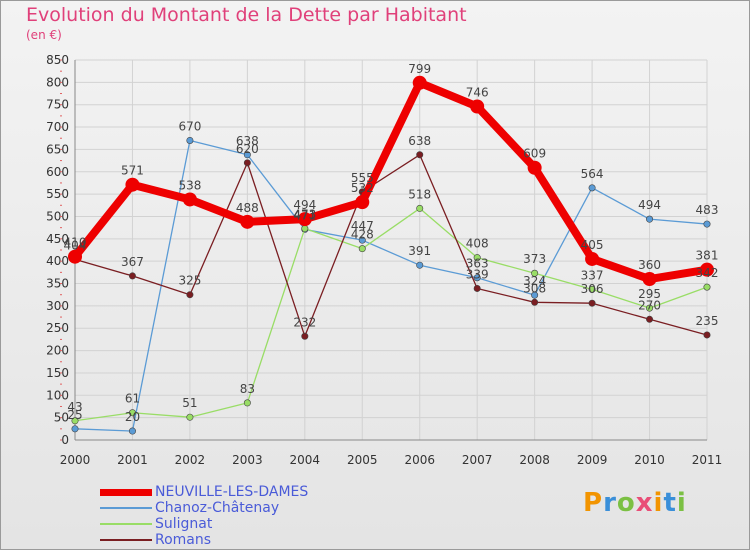  Describe the element at coordinates (534, 154) in the screenshot. I see `data-label: 609` at that location.